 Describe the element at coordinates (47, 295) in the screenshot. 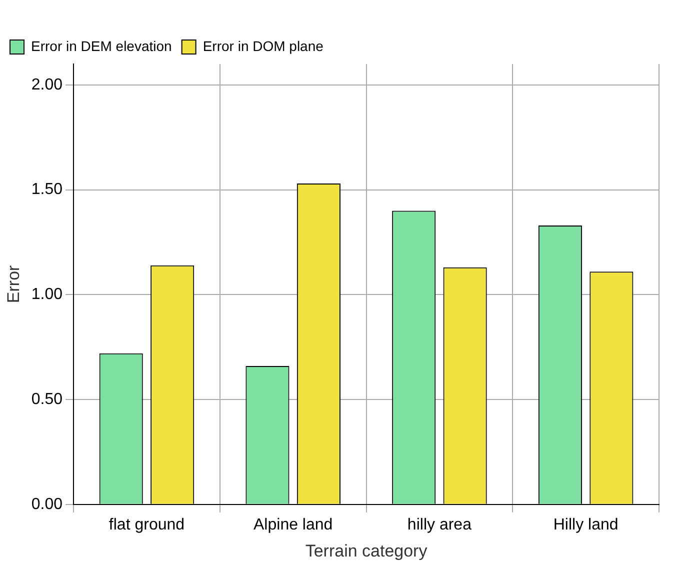

I see `y-tick-label: 1.00` at that location.